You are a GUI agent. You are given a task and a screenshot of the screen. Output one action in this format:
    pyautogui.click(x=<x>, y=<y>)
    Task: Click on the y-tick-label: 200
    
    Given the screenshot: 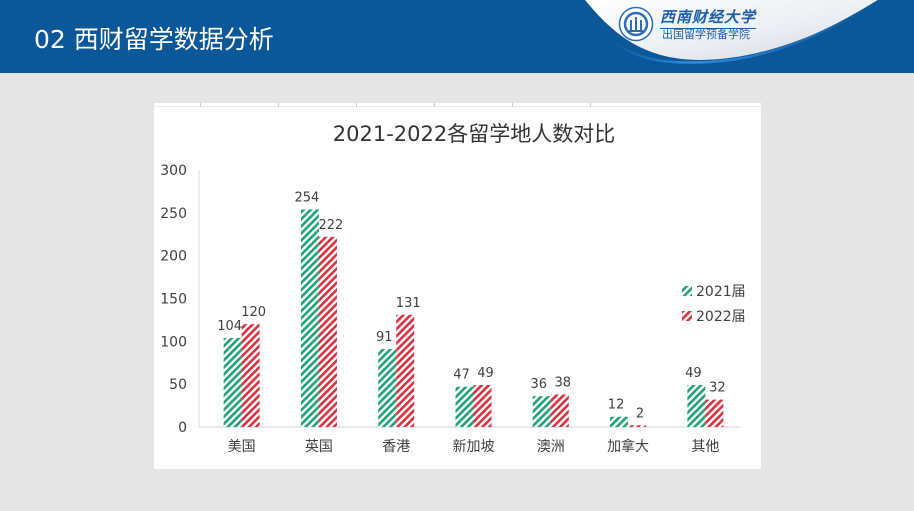 What is the action you would take?
    pyautogui.click(x=173, y=257)
    